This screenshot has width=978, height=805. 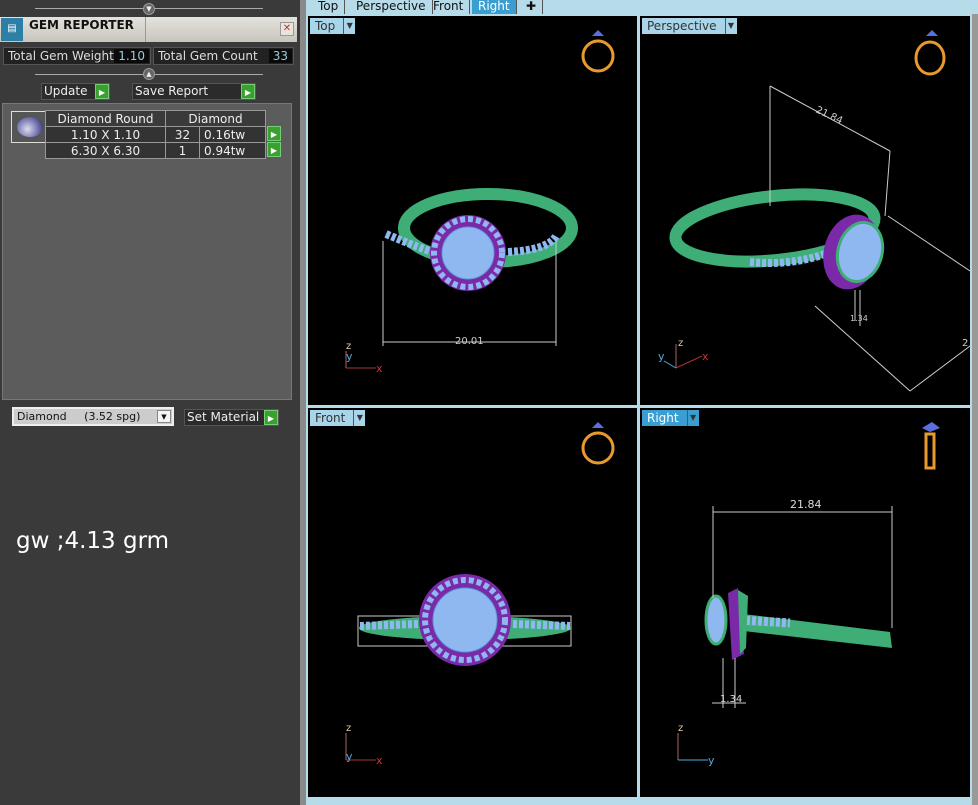 What do you see at coordinates (105, 118) in the screenshot?
I see `header-shape: Diamond Round` at bounding box center [105, 118].